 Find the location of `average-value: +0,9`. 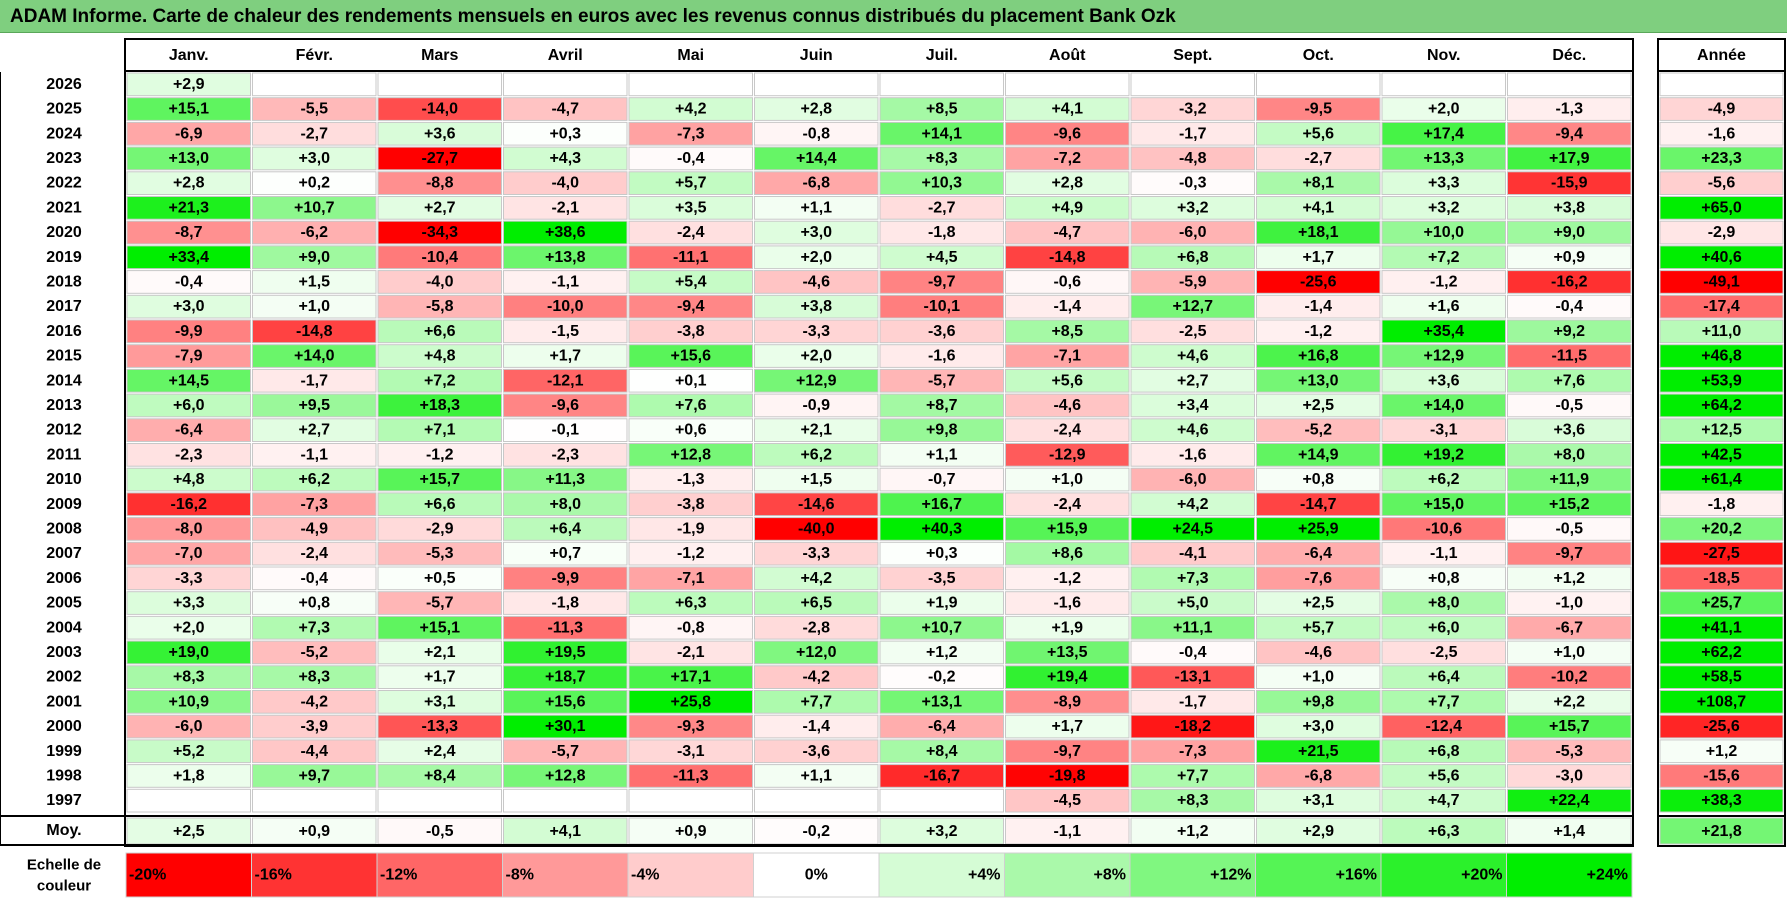

average-value: +0,9 is located at coordinates (691, 831).